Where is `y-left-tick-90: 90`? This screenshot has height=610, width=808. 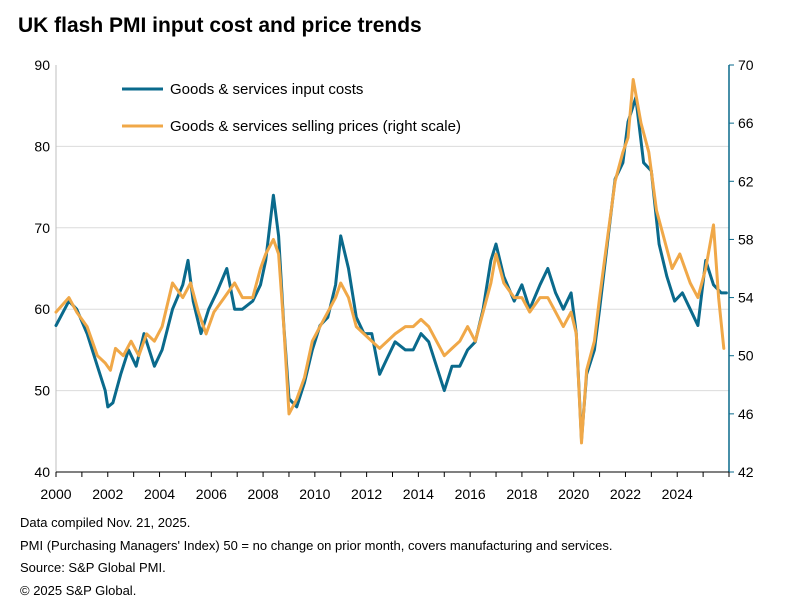
y-left-tick-90: 90 is located at coordinates (42, 65).